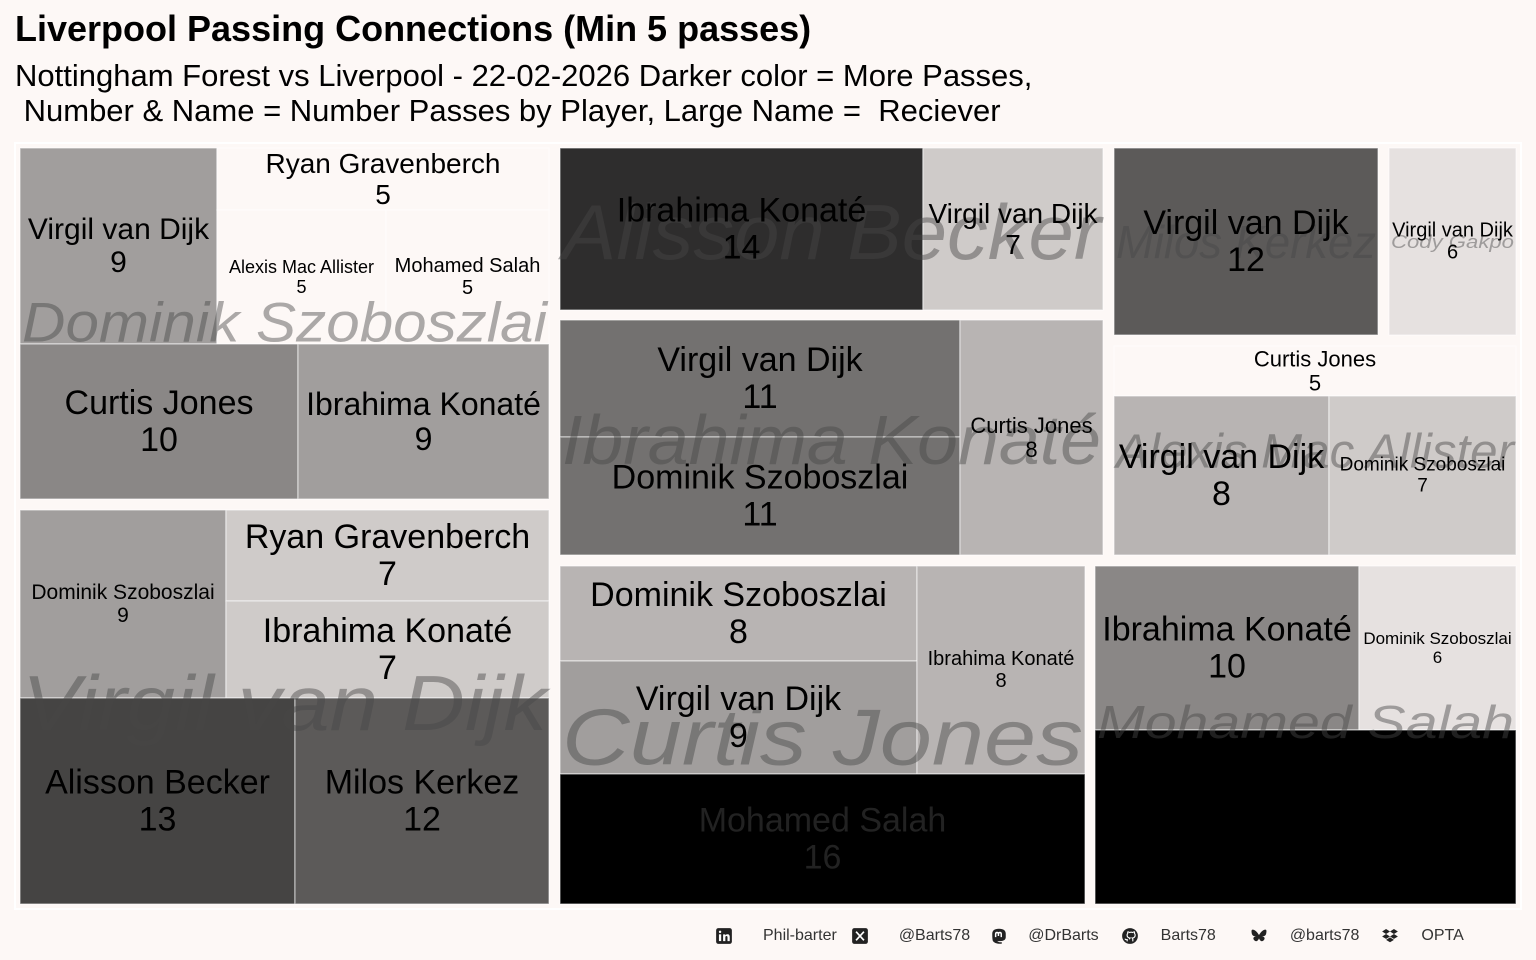 This screenshot has height=960, width=1536. Describe the element at coordinates (800, 935) in the screenshot. I see `linkedin-handle: Phil-barter` at that location.